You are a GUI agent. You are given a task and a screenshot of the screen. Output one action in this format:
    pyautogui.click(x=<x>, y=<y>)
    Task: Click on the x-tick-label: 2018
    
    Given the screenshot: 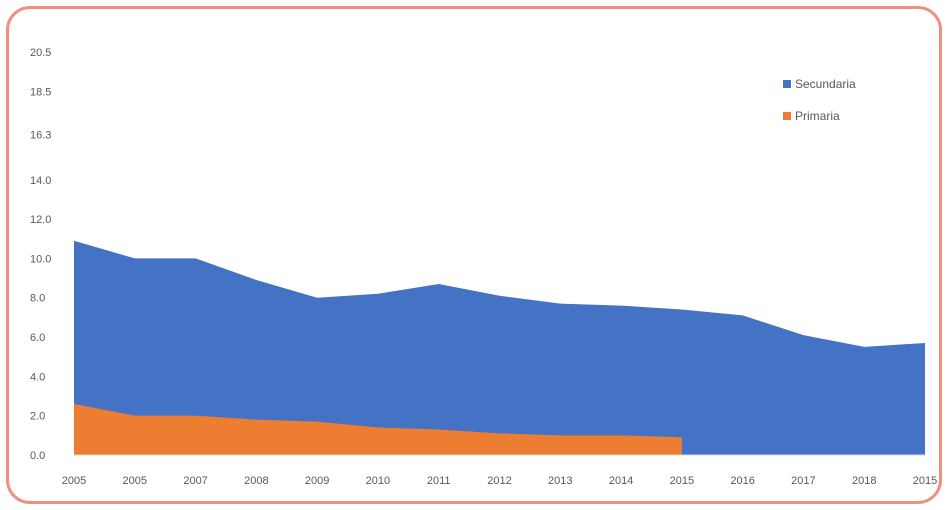 What is the action you would take?
    pyautogui.click(x=864, y=481)
    